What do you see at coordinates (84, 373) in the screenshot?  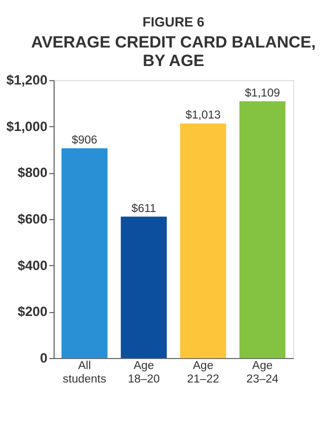 I see `x-tick-label: All students` at bounding box center [84, 373].